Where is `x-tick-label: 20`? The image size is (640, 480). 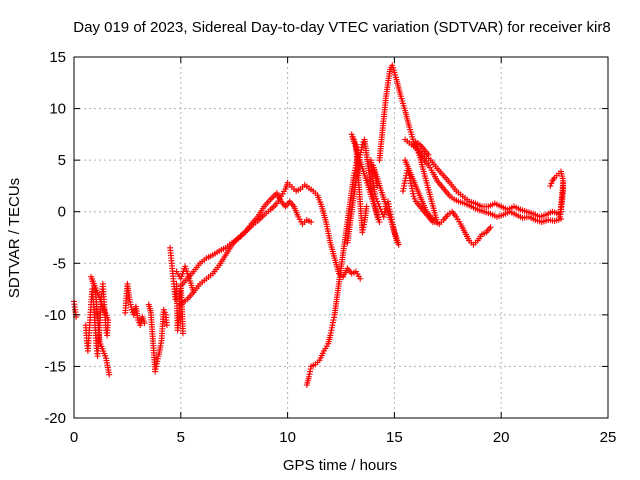
x-tick-label: 20 is located at coordinates (501, 437).